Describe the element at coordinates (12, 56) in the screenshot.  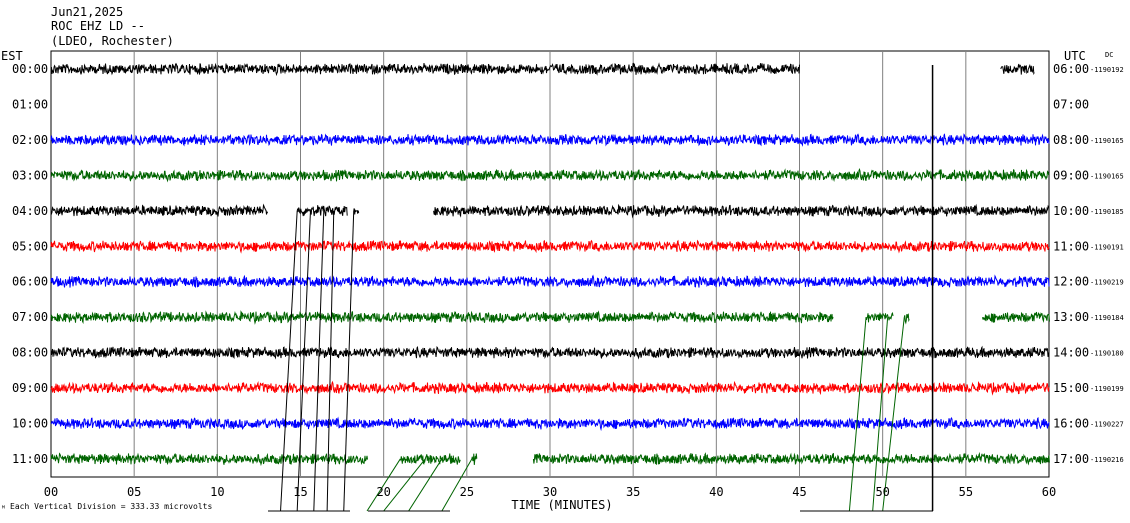
I see `left-axis-label: EST` at that location.